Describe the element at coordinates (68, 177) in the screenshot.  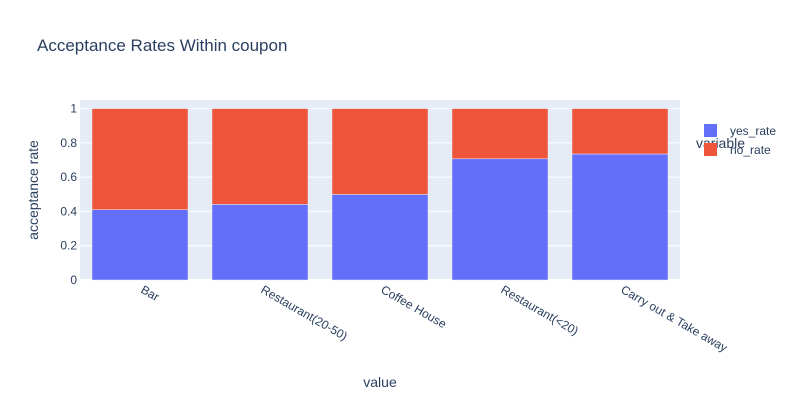
I see `y-tick-label: 0.6` at that location.